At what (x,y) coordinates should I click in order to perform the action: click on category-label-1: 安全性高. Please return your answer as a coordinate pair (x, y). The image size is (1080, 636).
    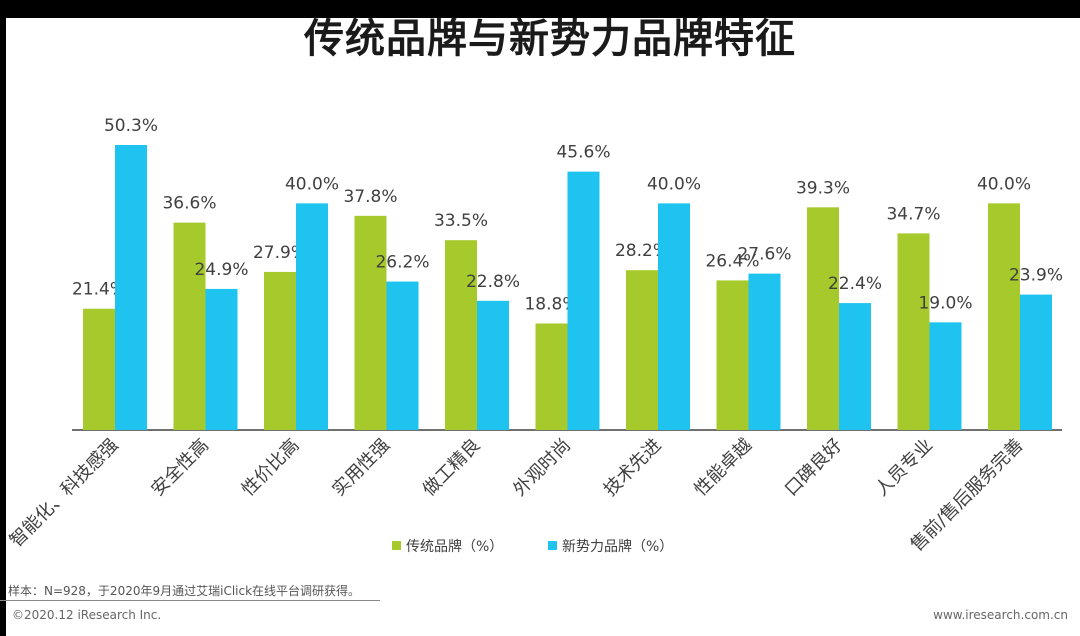
    Looking at the image, I should click on (180, 468).